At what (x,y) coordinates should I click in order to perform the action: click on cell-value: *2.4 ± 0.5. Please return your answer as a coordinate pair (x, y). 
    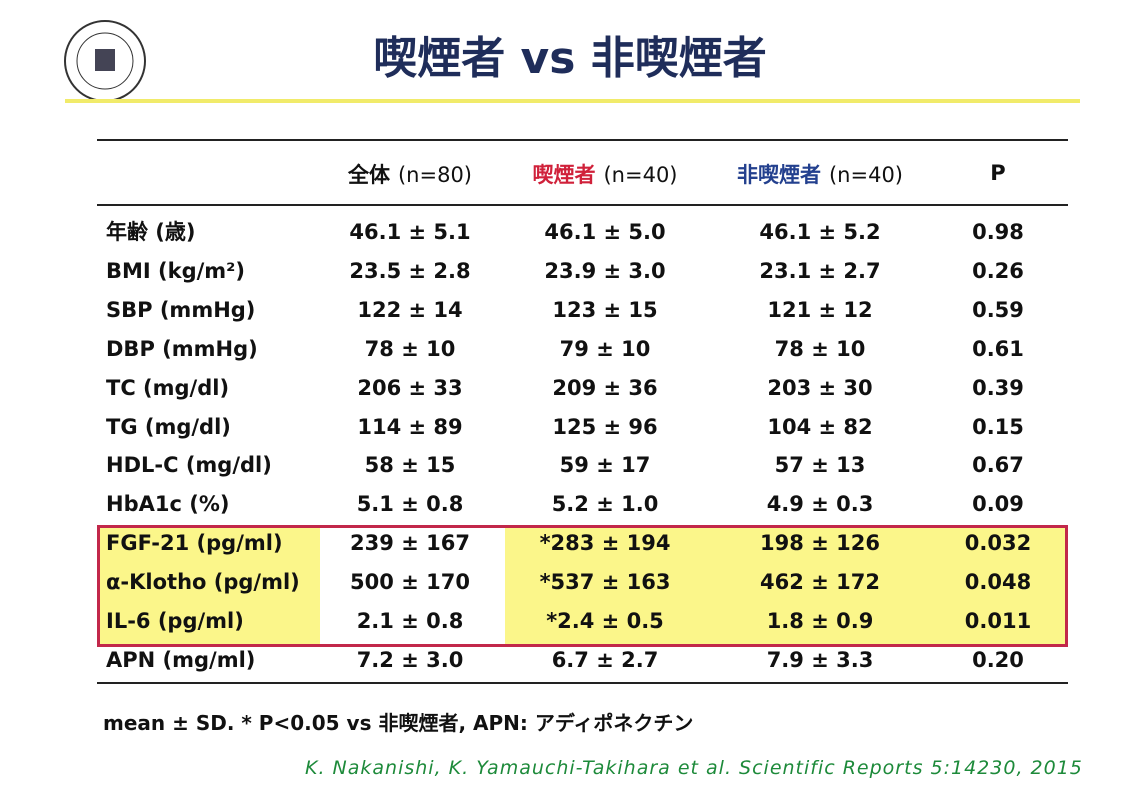
    Looking at the image, I should click on (605, 621).